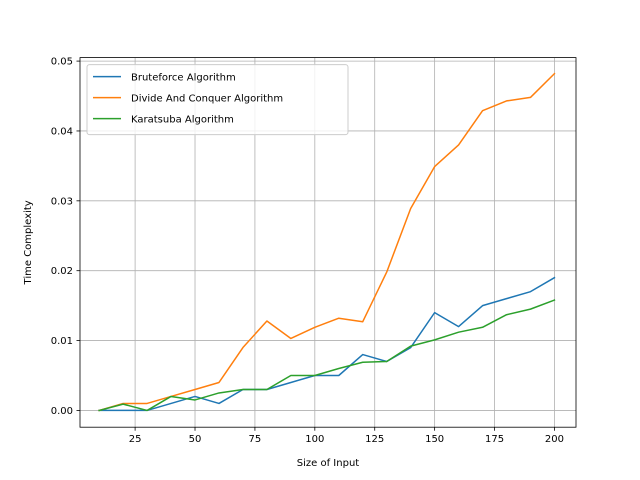  I want to click on x-tick-label: 100, so click(314, 439).